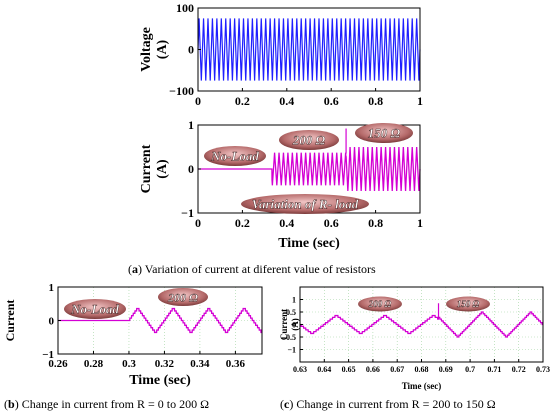 The height and width of the screenshot is (417, 550). I want to click on caption-c-letter: c, so click(287, 404).